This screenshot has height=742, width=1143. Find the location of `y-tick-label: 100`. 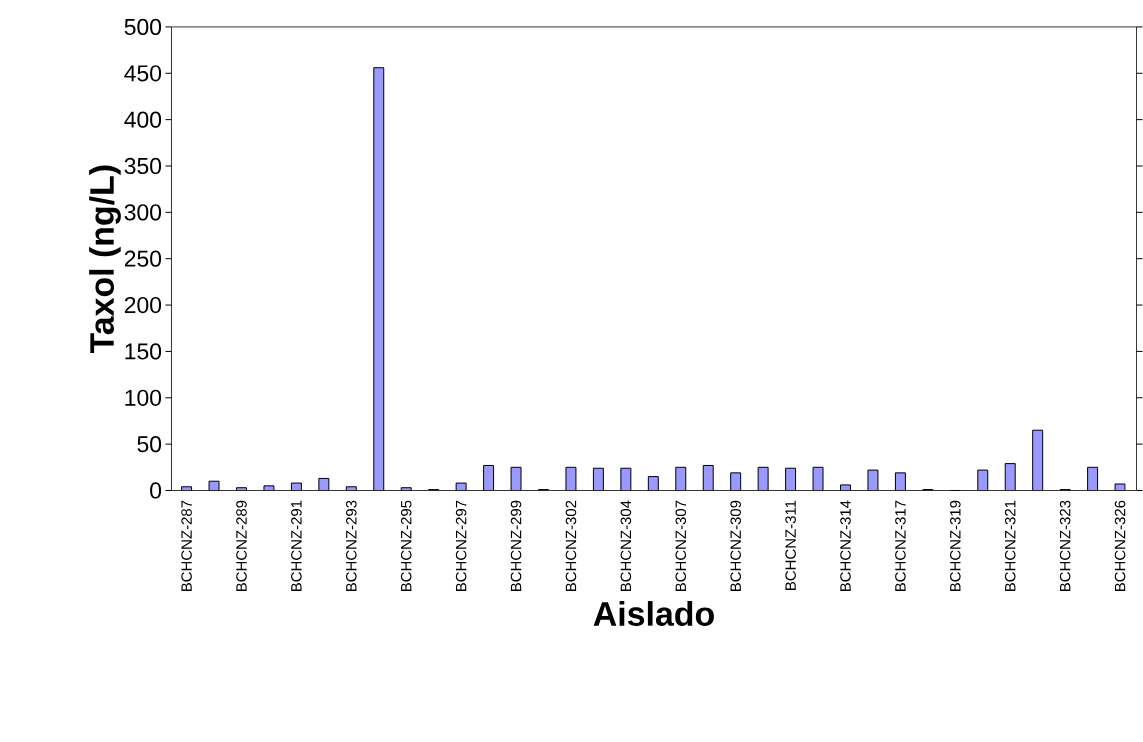

y-tick-label: 100 is located at coordinates (143, 398).